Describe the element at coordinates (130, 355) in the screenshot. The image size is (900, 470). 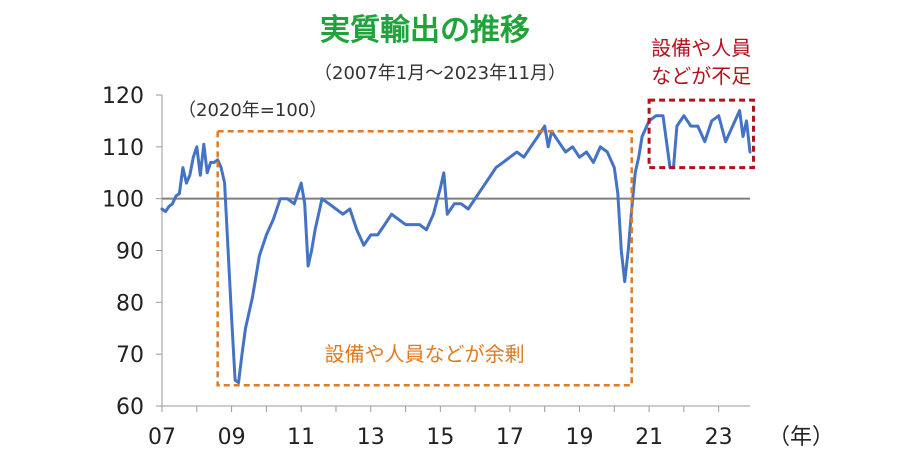
I see `y-tick-label: 70` at that location.